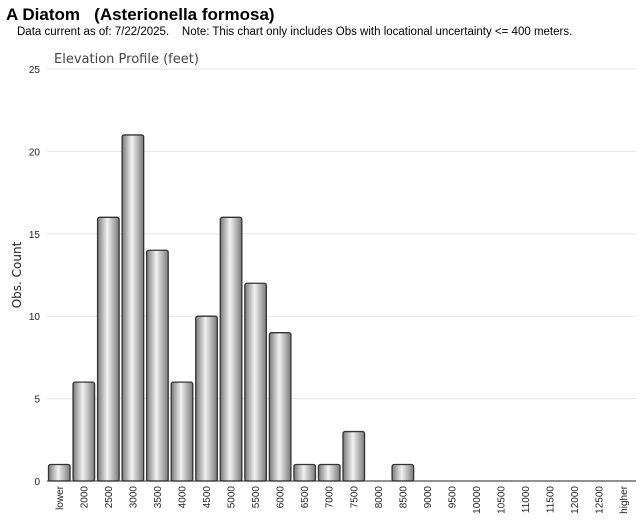  What do you see at coordinates (403, 497) in the screenshot?
I see `x-tick-label: 8500` at bounding box center [403, 497].